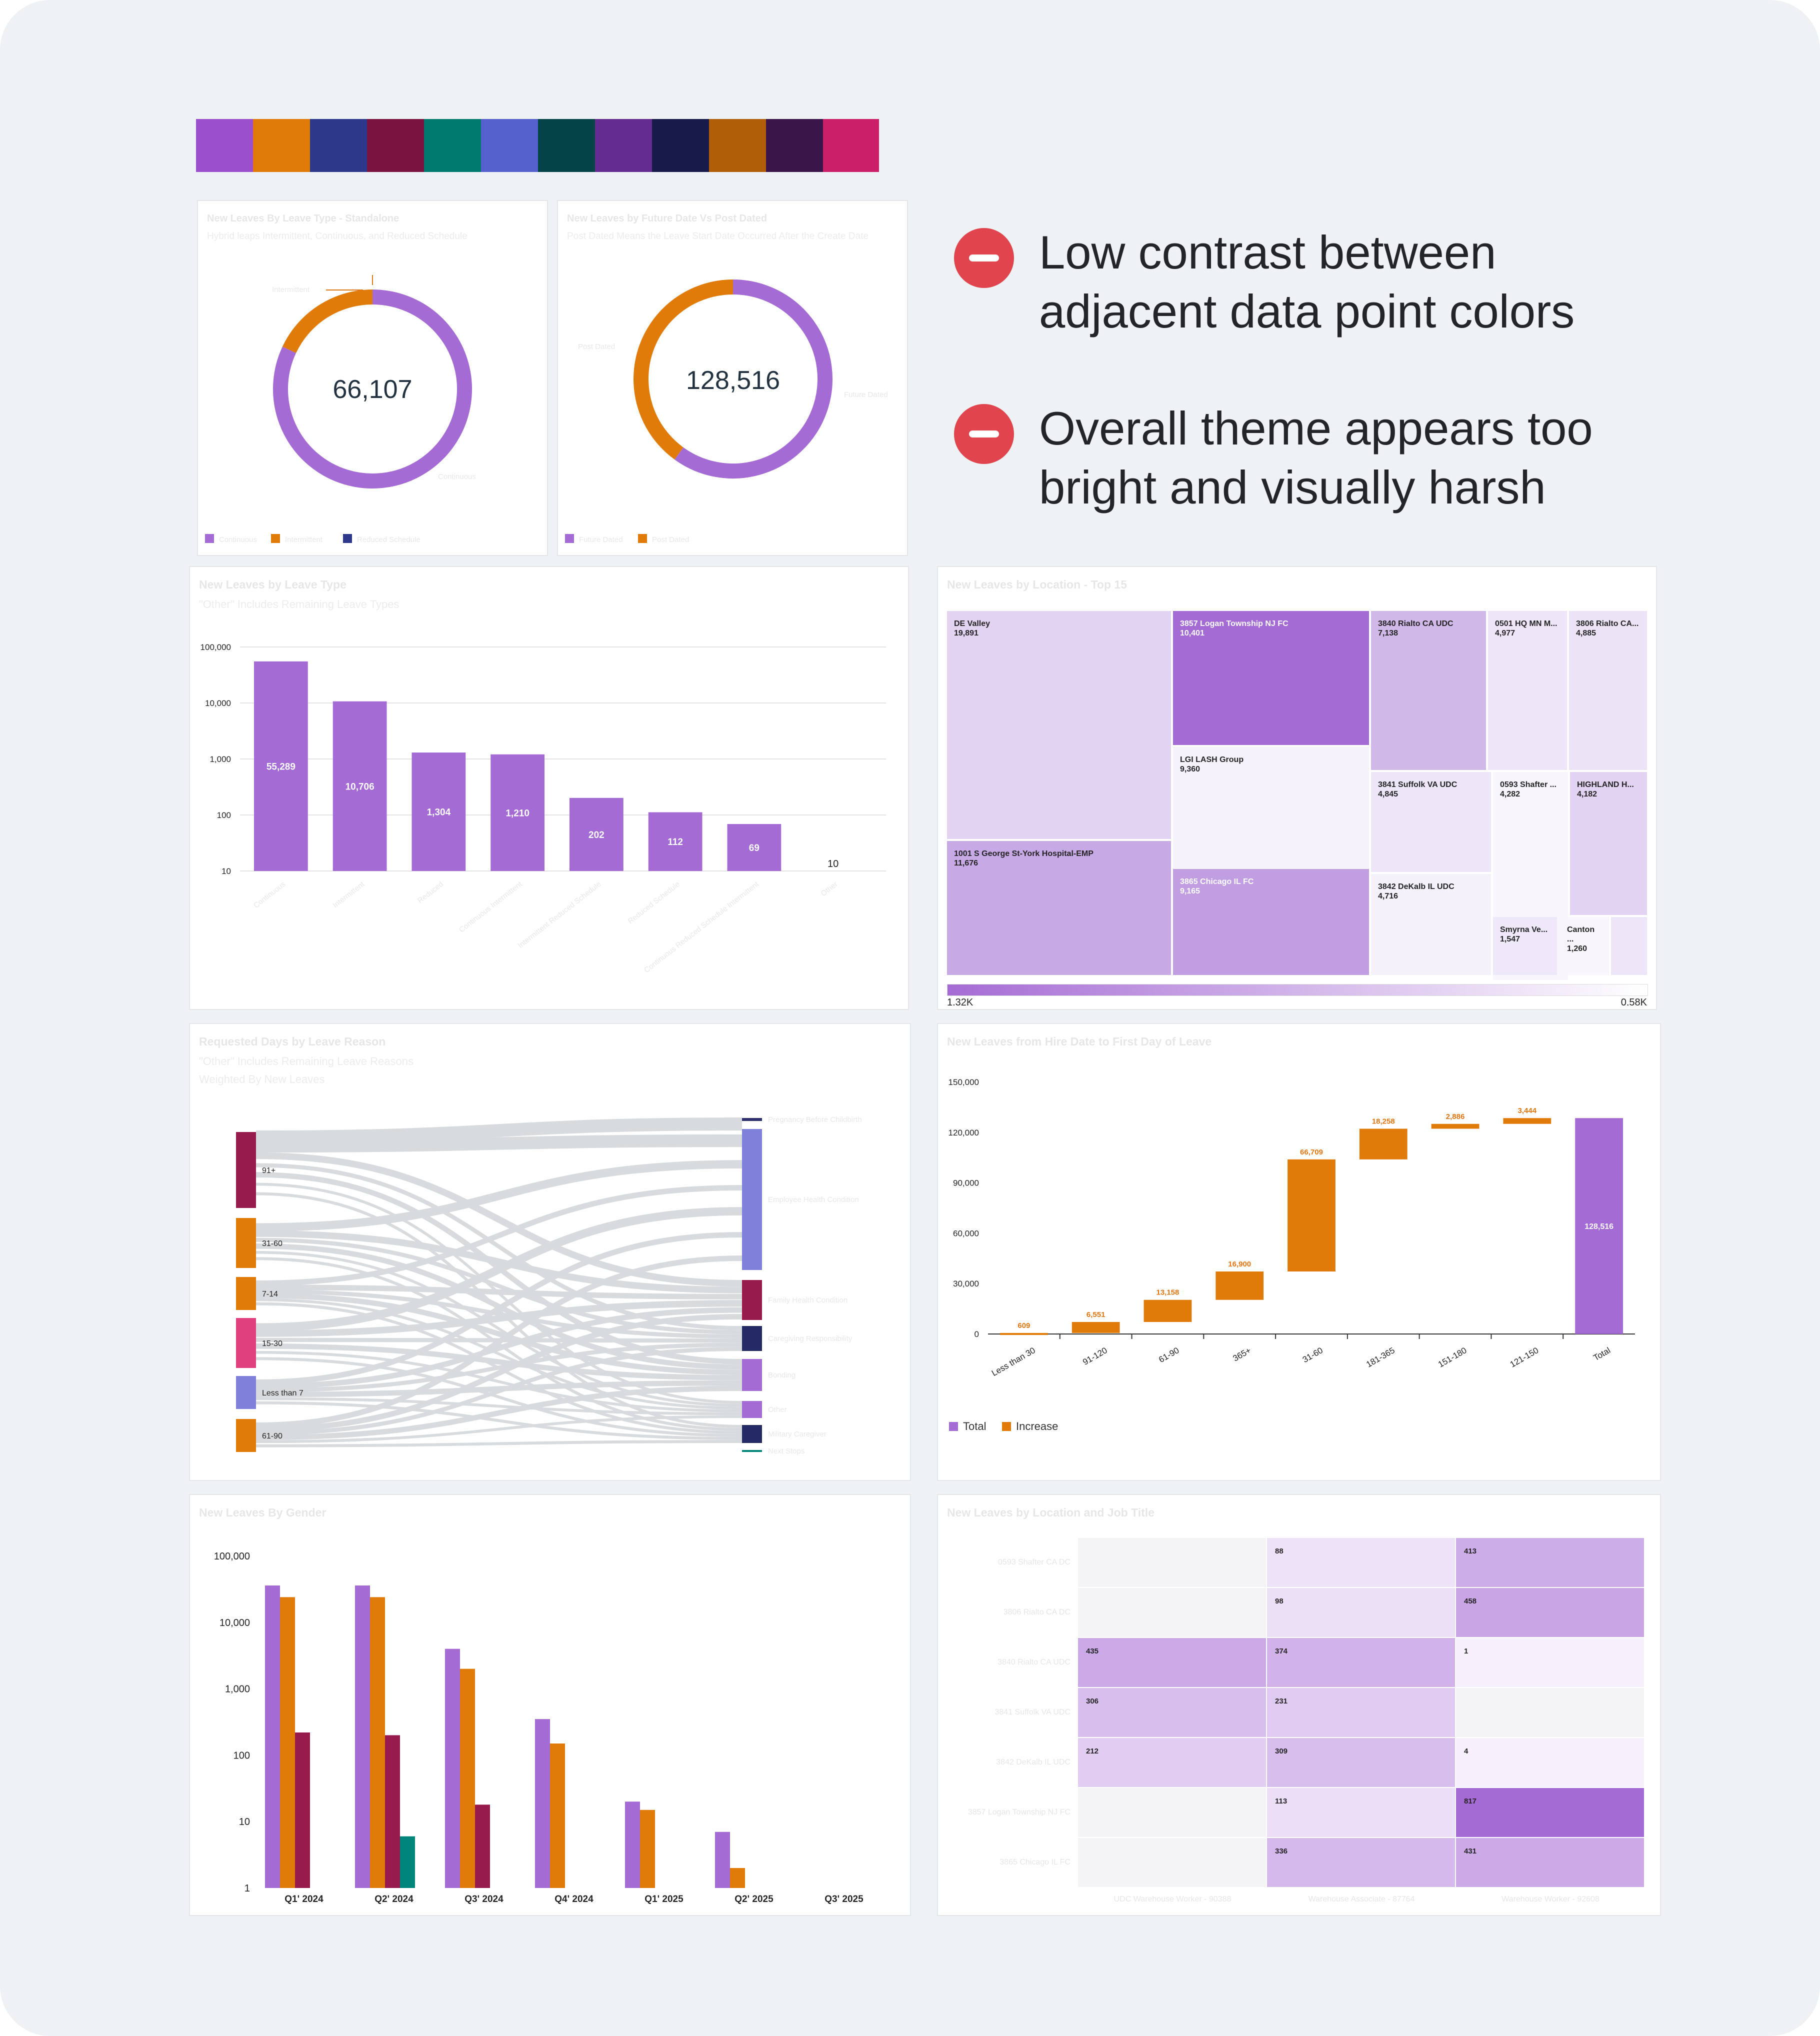 Image resolution: width=1820 pixels, height=2036 pixels. What do you see at coordinates (1242, 1355) in the screenshot?
I see `x-category-label: 365+` at bounding box center [1242, 1355].